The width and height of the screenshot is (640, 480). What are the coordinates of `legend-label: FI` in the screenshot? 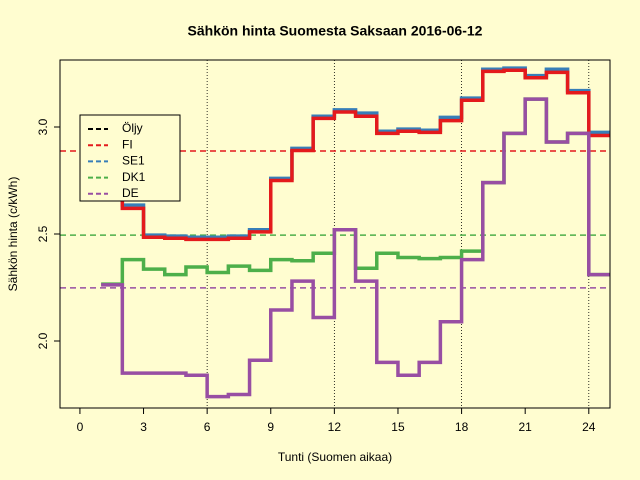 It's located at (127, 144).